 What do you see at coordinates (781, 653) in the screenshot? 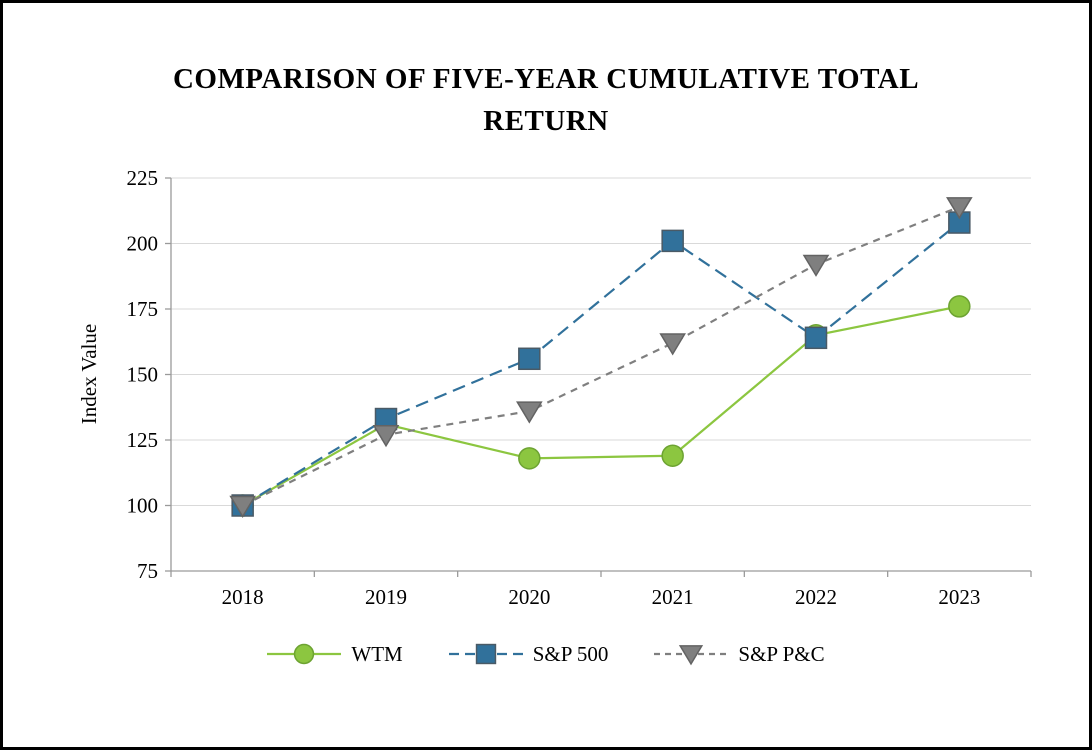
I see `legend-label: S&P P&C` at bounding box center [781, 653].